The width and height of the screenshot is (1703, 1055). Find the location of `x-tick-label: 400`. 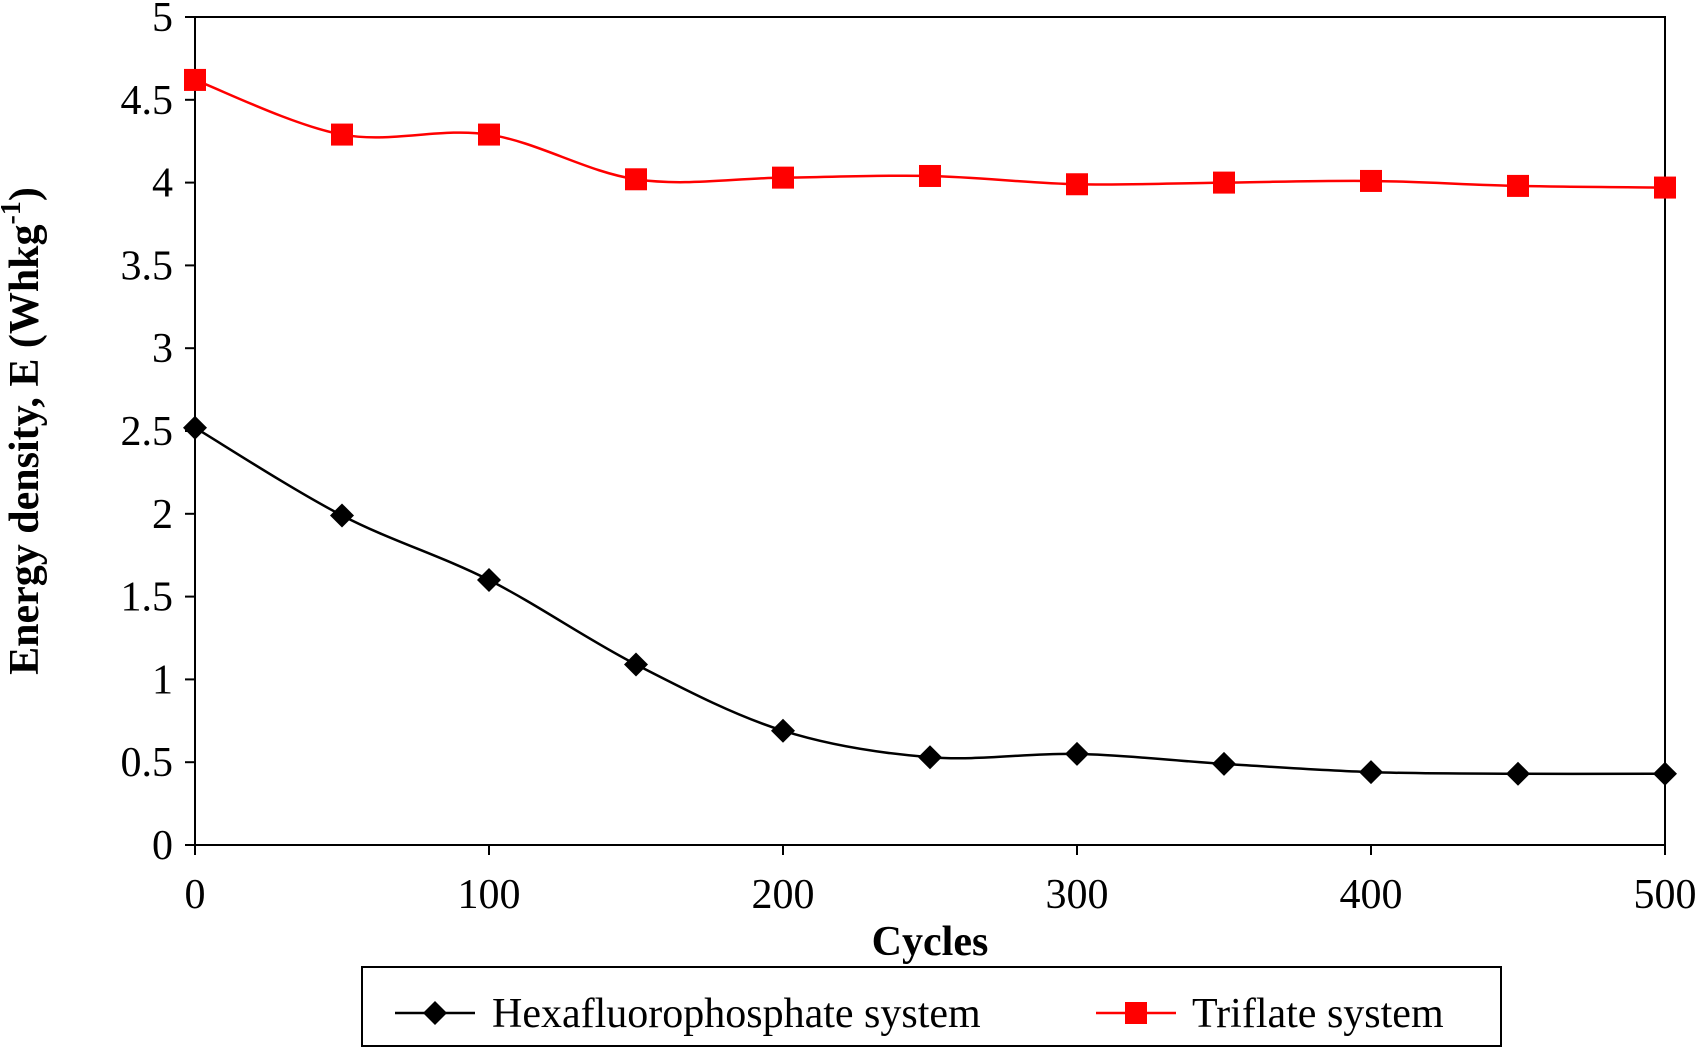

x-tick-label: 400 is located at coordinates (1371, 895).